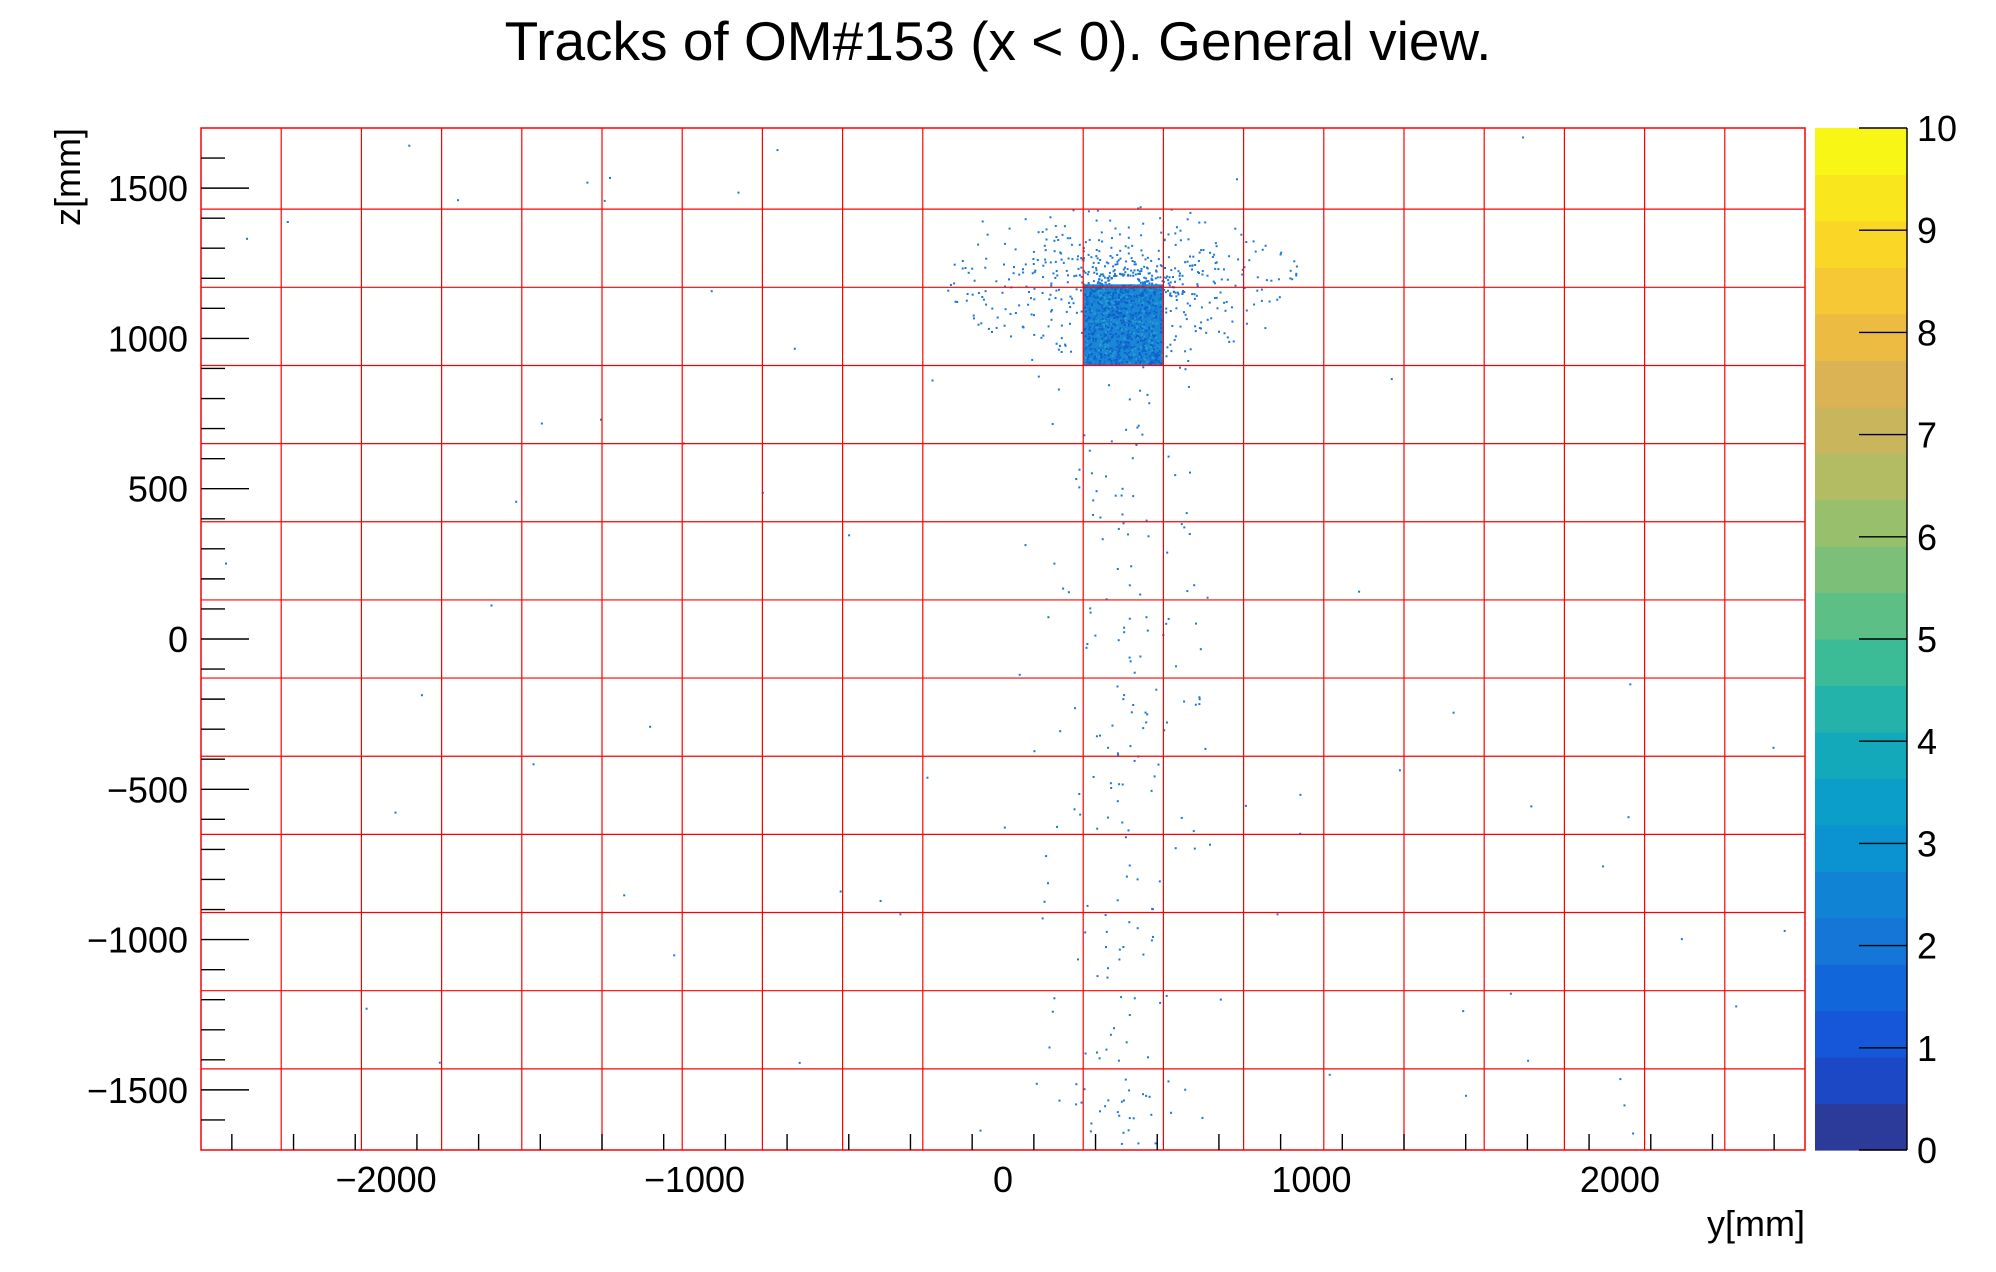 This screenshot has height=1272, width=1996. What do you see at coordinates (1861, 477) in the screenshot?
I see `palette-swatch` at bounding box center [1861, 477].